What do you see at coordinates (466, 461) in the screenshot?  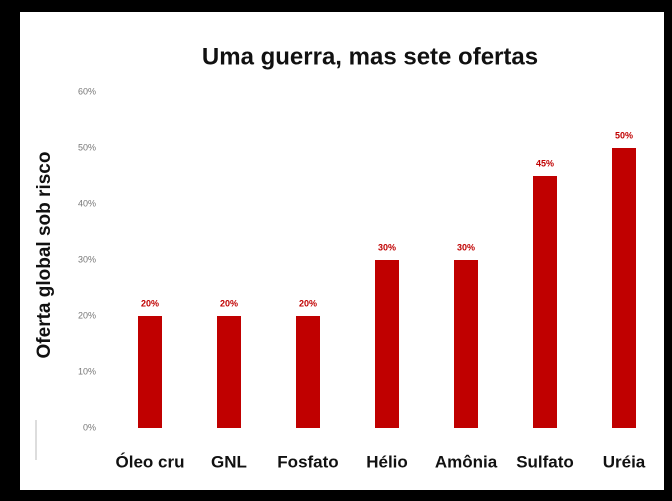 I see `x-tick-label: Amônia` at bounding box center [466, 461].